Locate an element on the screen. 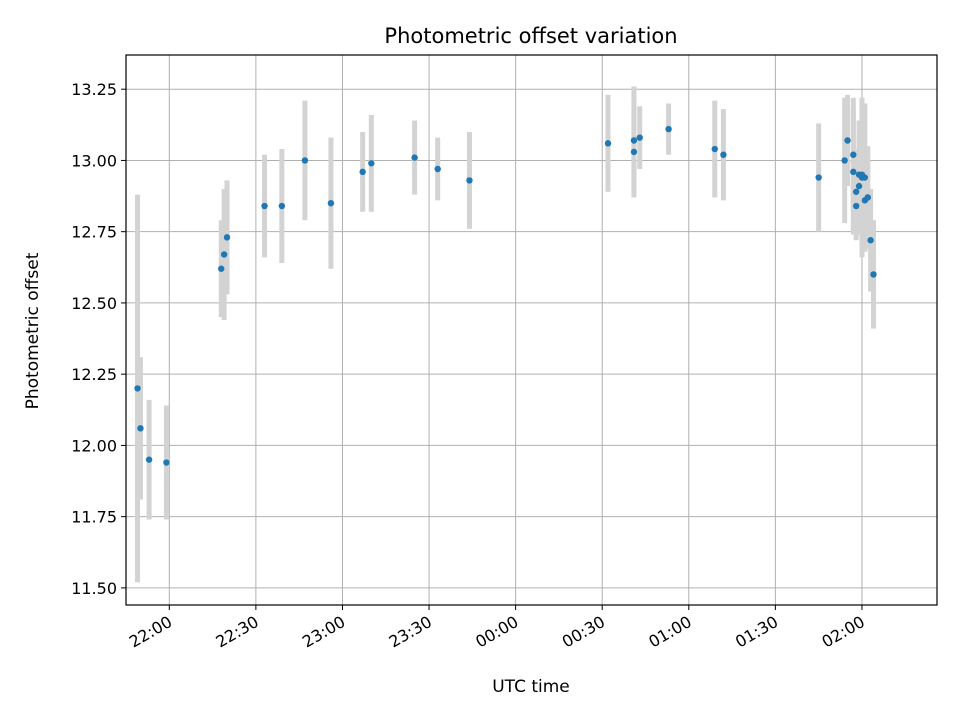  y-tick-label: 13.00 is located at coordinates (94, 160).